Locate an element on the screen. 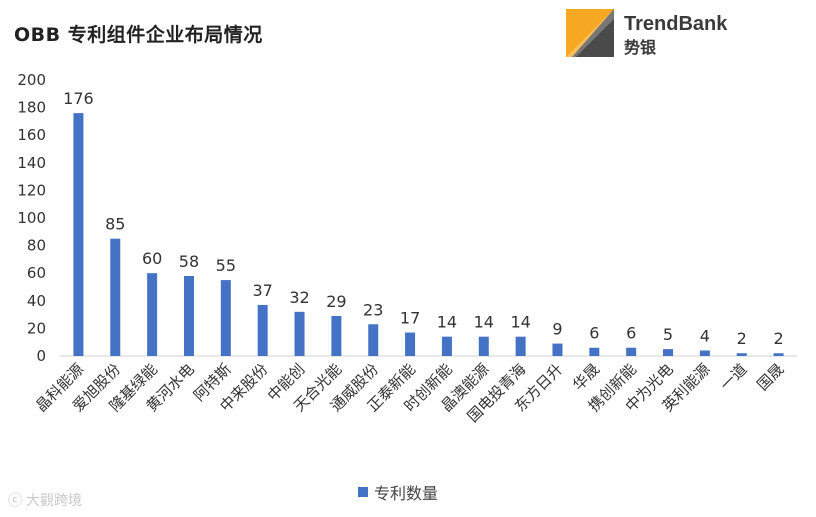 The image size is (816, 517). data-label: 176 is located at coordinates (78, 98).